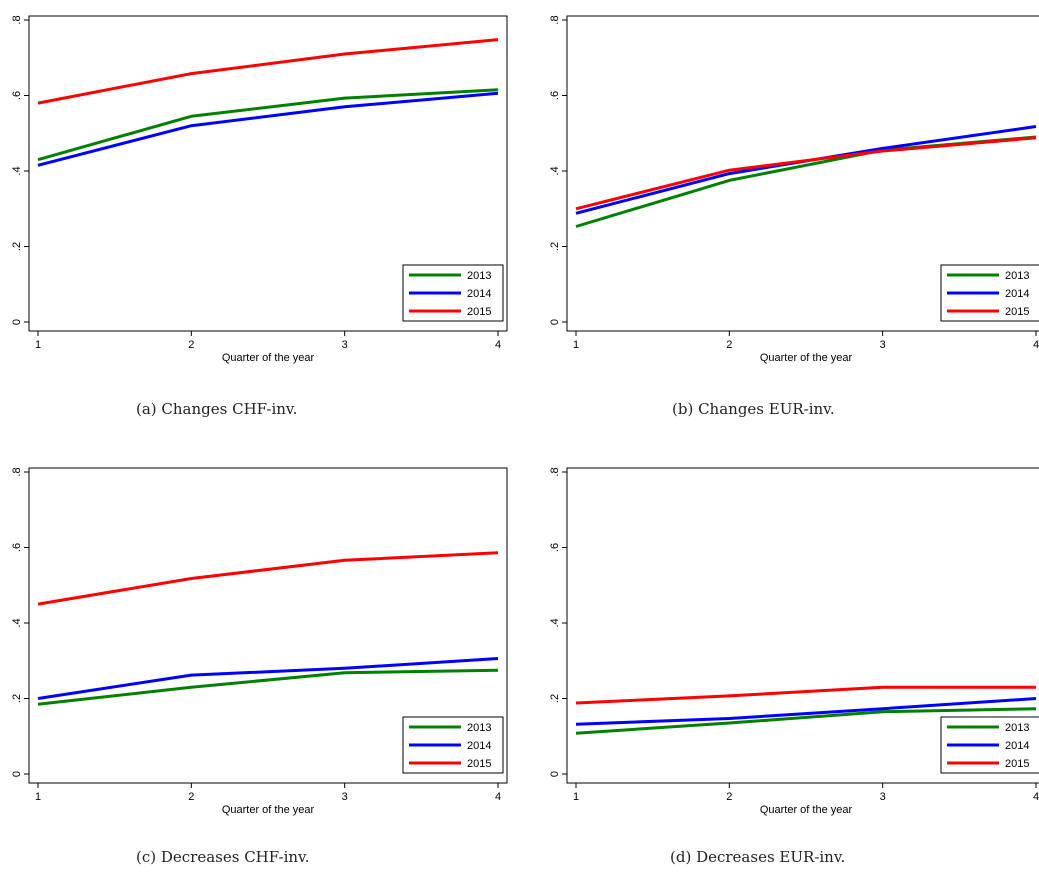  What do you see at coordinates (217, 409) in the screenshot?
I see `chart-caption: (a) Changes CHF-inv.` at bounding box center [217, 409].